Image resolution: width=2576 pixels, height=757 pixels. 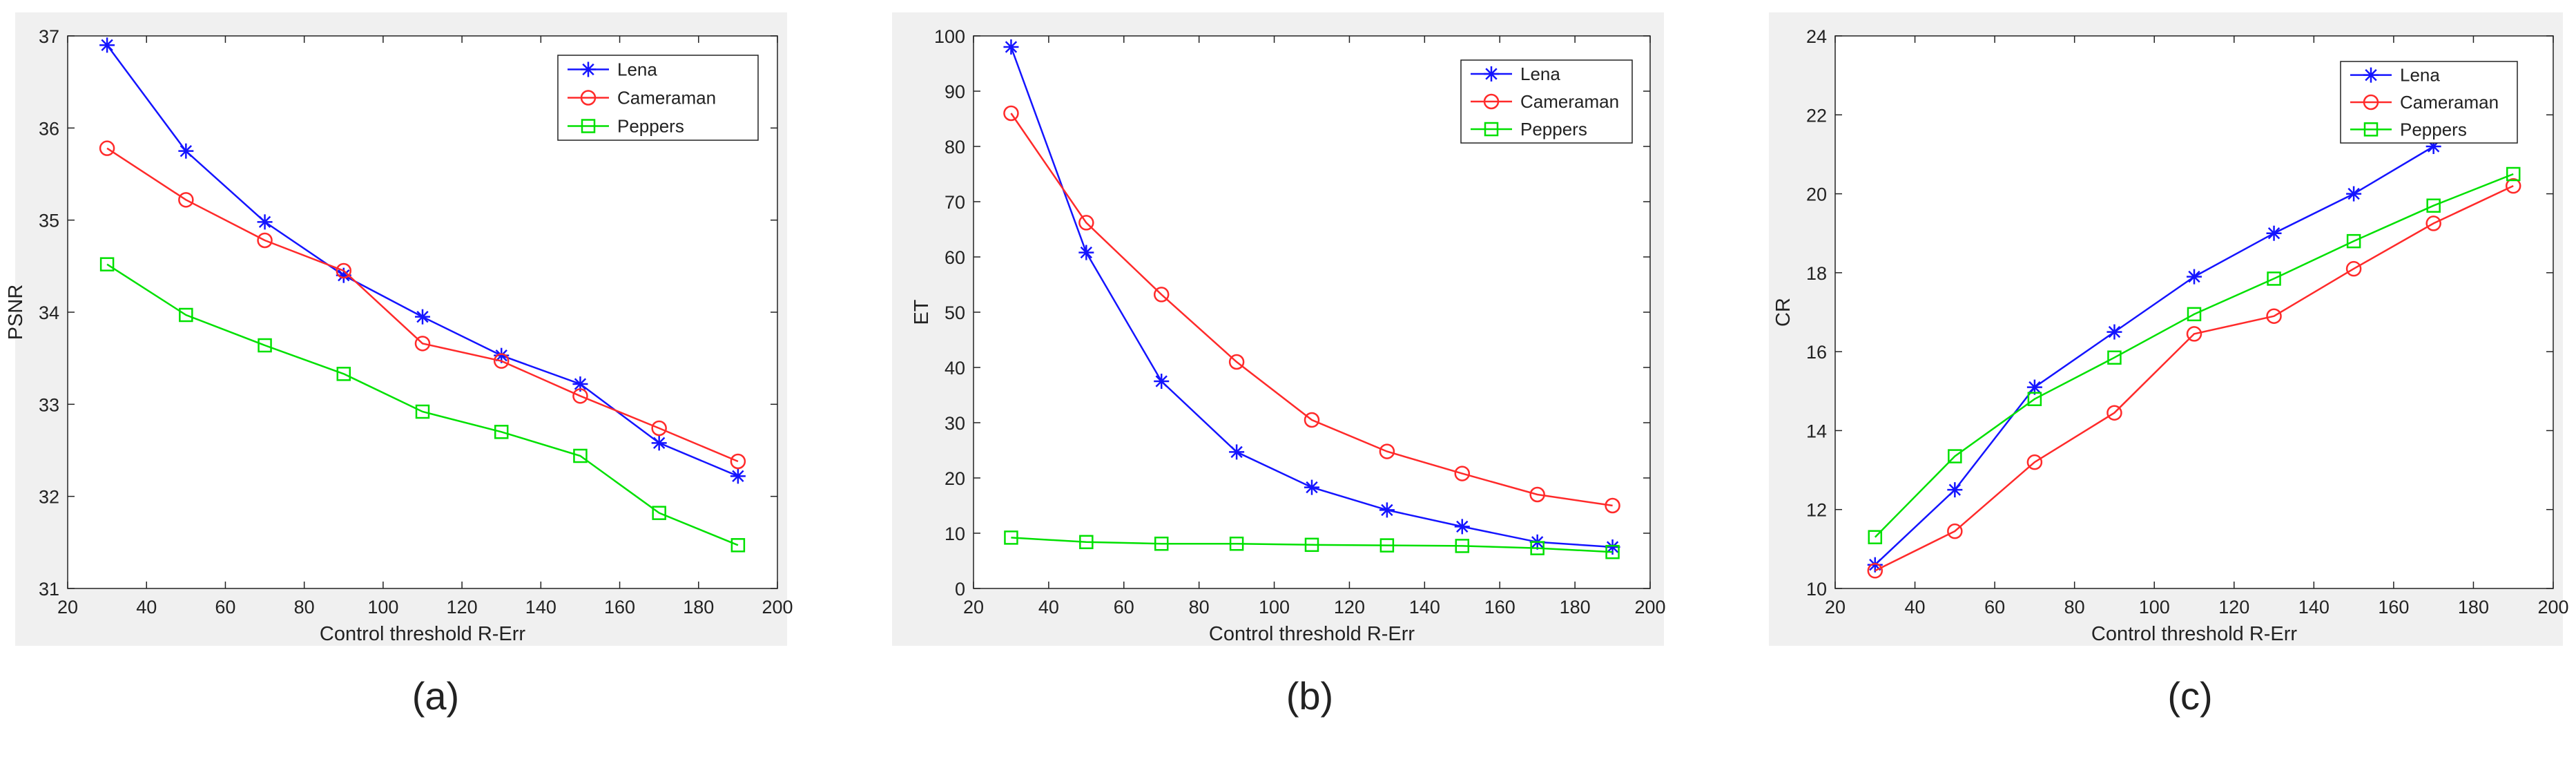 I want to click on y-tick-label: 90, so click(x=955, y=92).